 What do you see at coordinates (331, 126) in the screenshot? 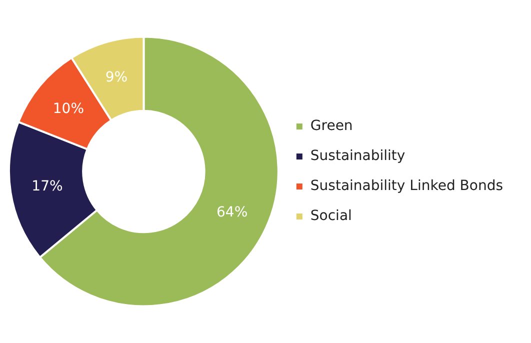
I see `legend-label: Green` at bounding box center [331, 126].